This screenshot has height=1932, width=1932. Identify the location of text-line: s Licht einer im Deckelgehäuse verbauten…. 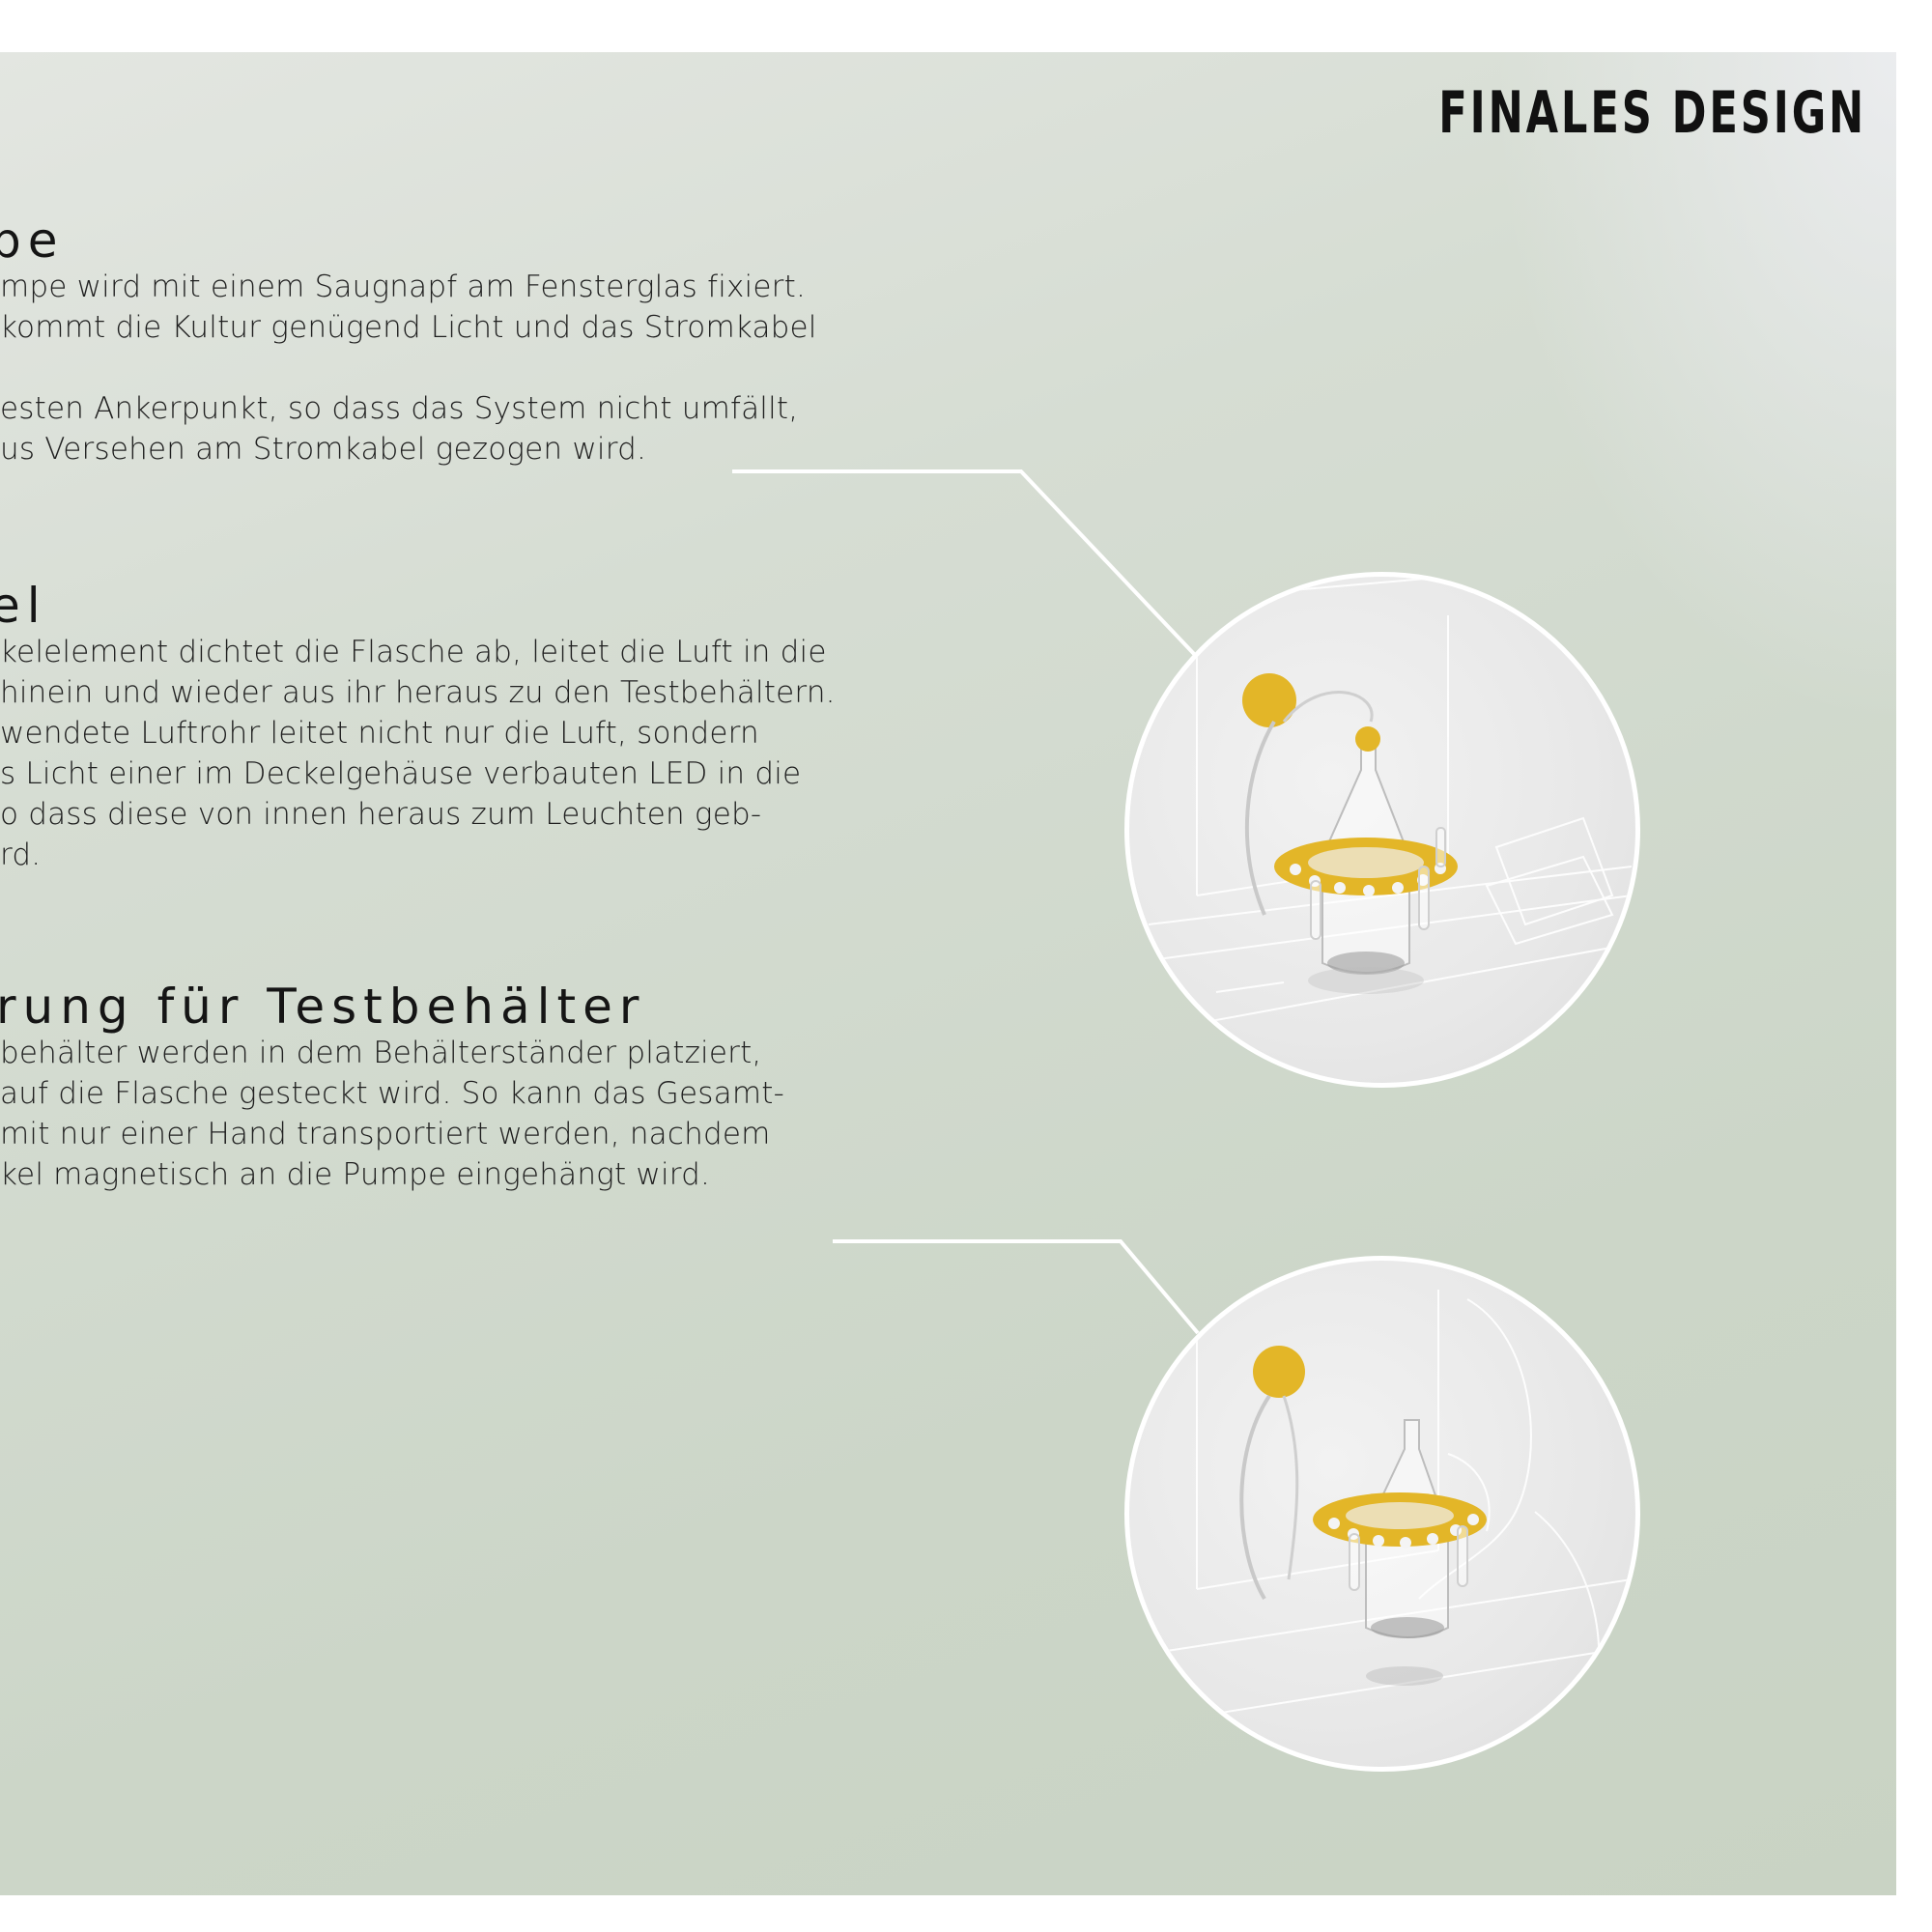
(401, 773).